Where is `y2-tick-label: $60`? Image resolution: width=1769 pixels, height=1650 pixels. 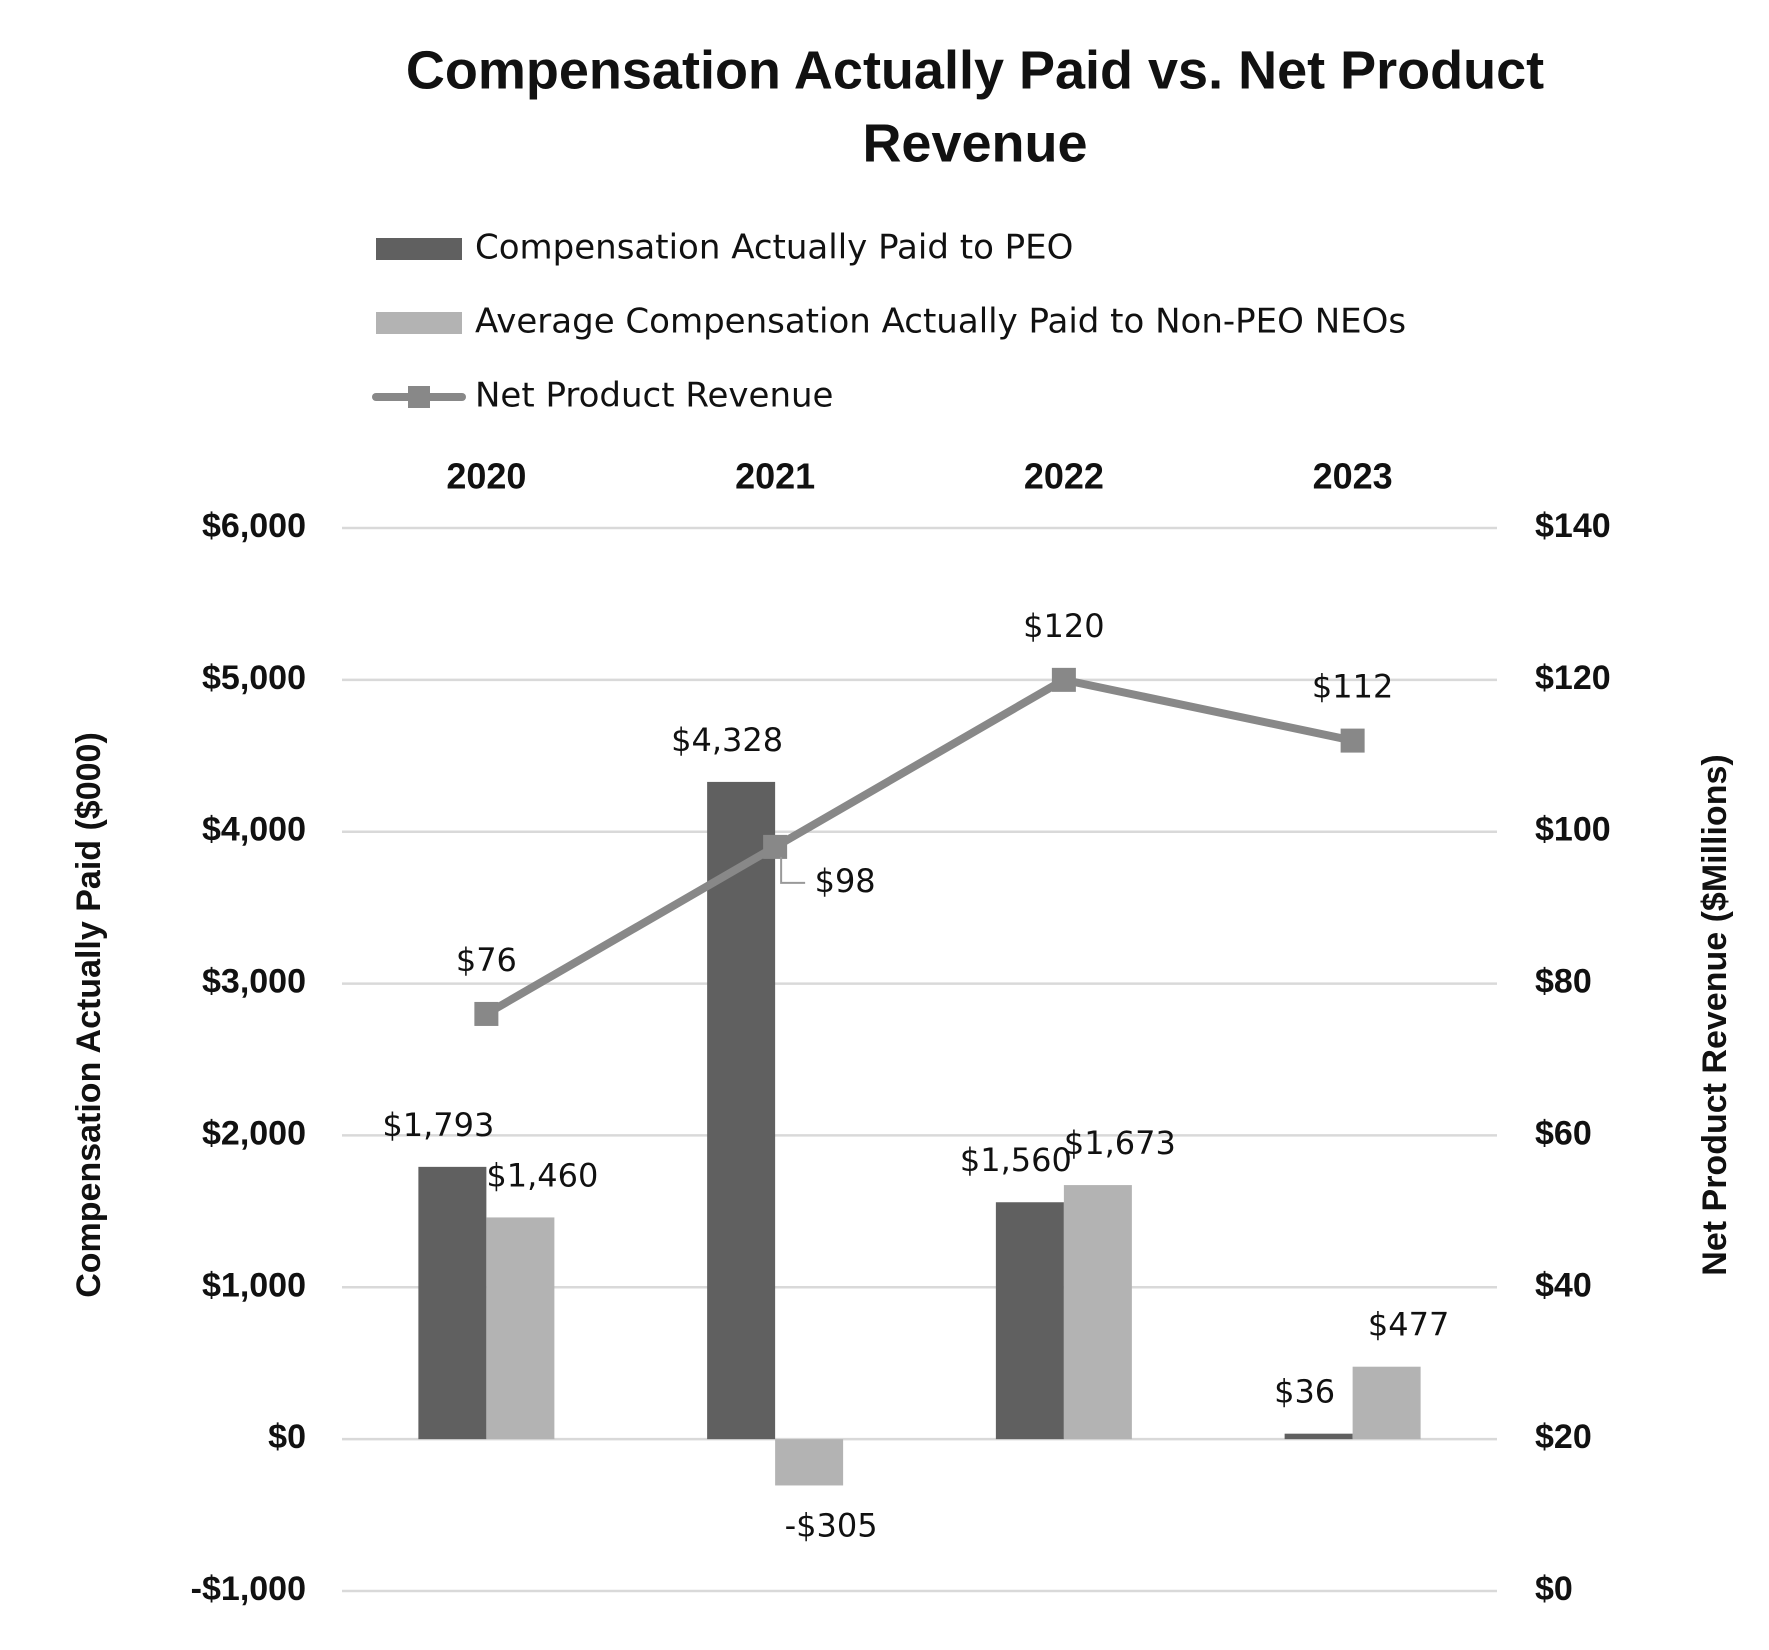
y2-tick-label: $60 is located at coordinates (1563, 1133).